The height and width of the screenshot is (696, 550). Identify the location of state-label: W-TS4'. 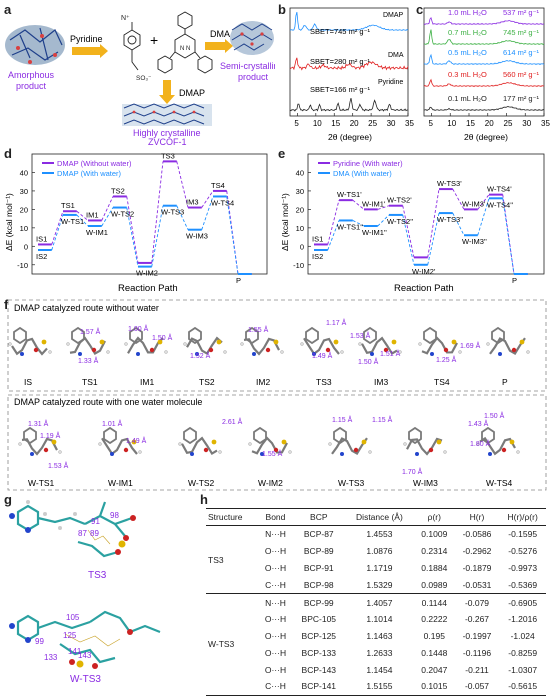
(499, 189).